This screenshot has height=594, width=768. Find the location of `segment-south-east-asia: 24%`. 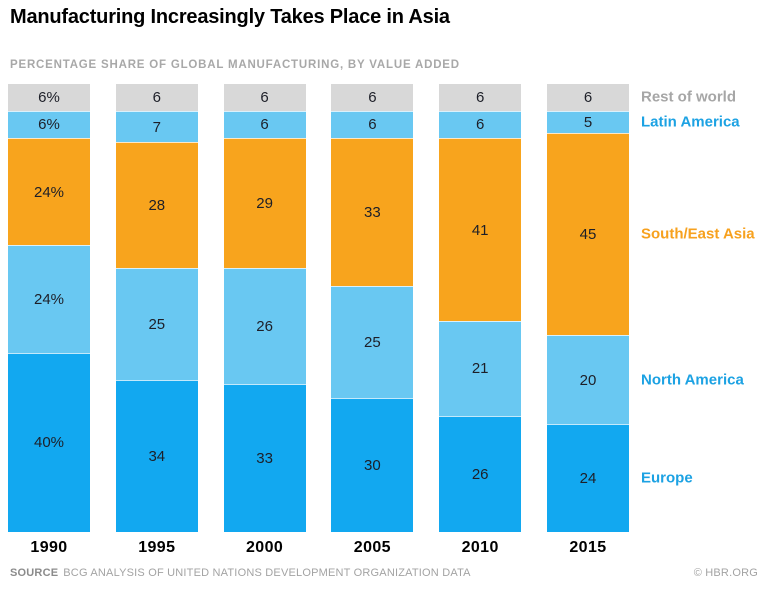

segment-south-east-asia: 24% is located at coordinates (49, 191).